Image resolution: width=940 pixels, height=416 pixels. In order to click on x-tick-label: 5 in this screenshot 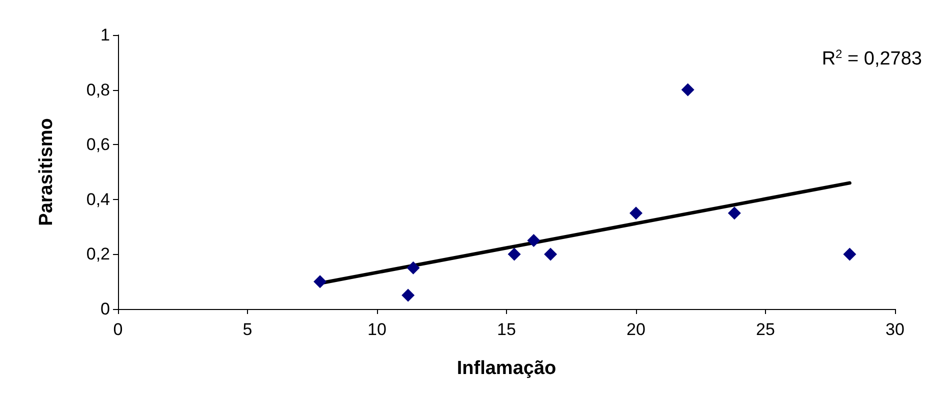, I will do `click(247, 329)`.